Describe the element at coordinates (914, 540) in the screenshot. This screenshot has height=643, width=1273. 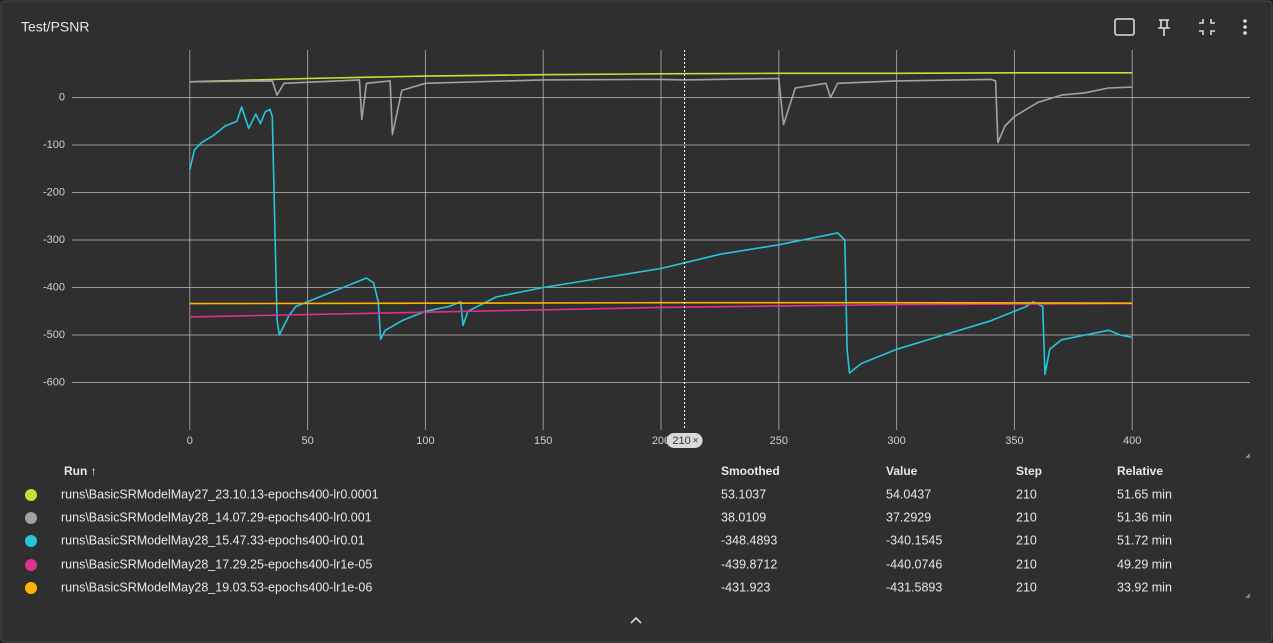
I see `table-cell: -340.1545` at that location.